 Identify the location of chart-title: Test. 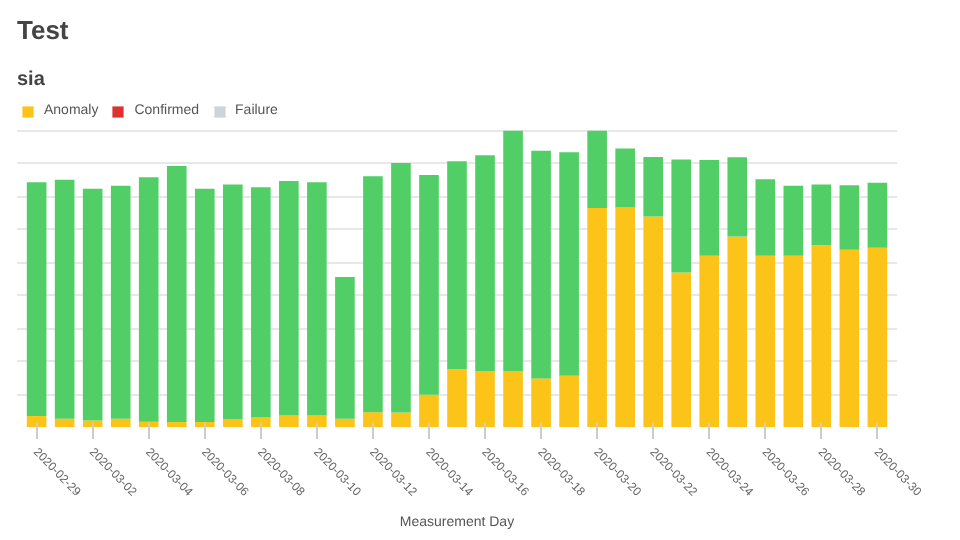
(43, 30).